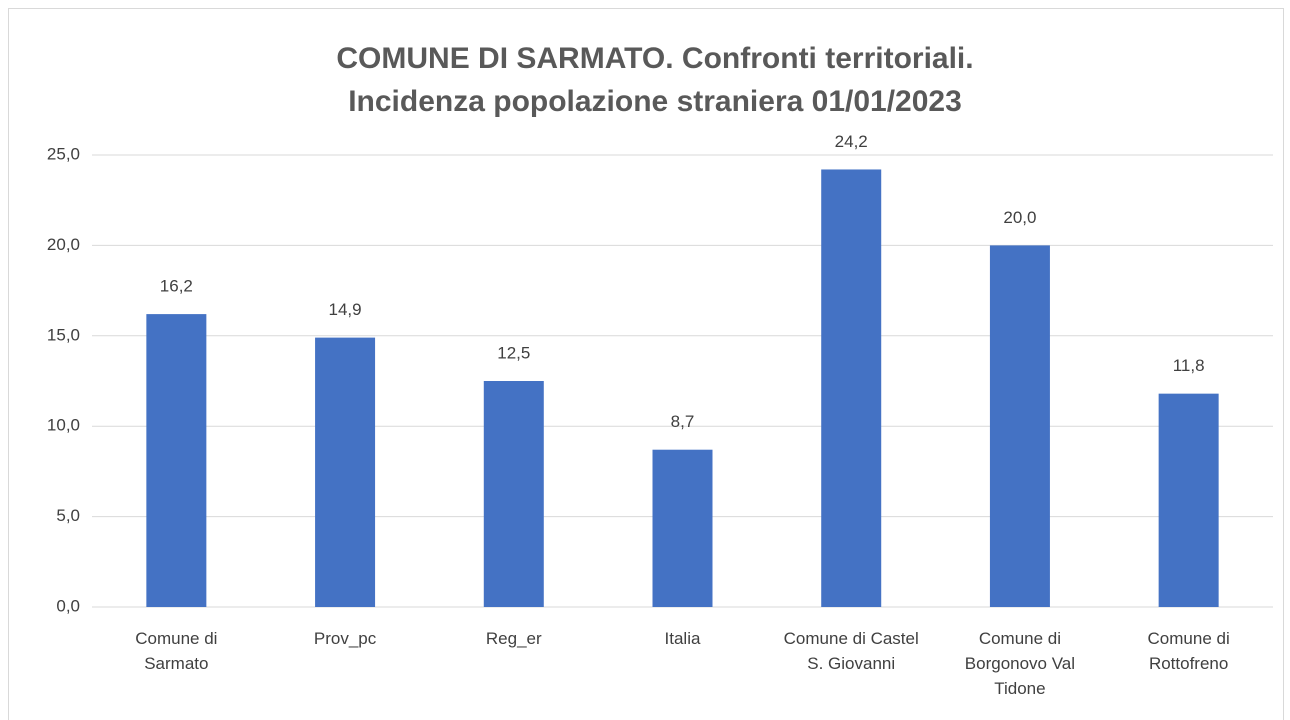 Image resolution: width=1290 pixels, height=720 pixels. What do you see at coordinates (683, 421) in the screenshot?
I see `value-label: 8,7` at bounding box center [683, 421].